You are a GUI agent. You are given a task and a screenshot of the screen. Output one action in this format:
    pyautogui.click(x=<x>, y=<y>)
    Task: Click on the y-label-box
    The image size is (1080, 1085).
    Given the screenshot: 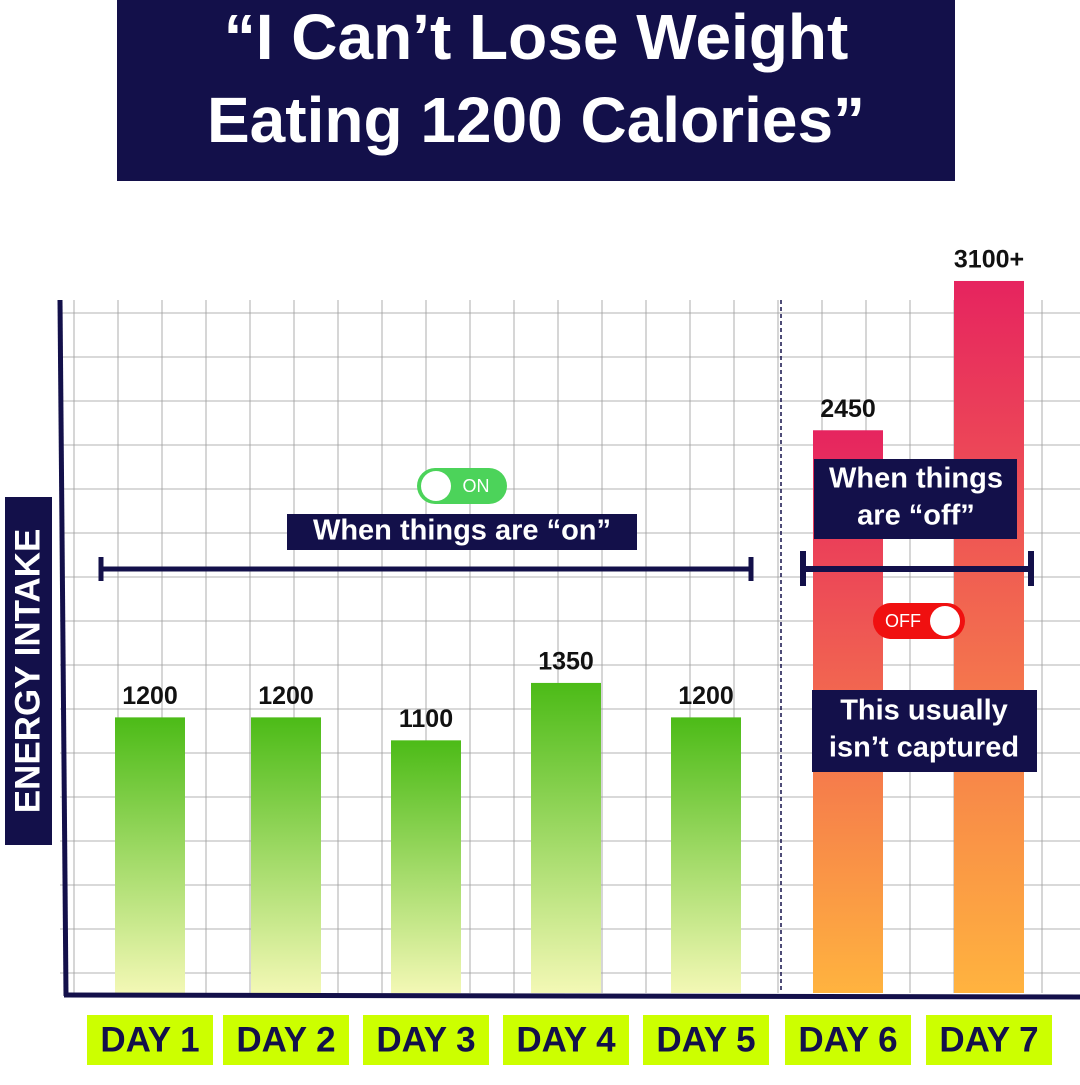 What is the action you would take?
    pyautogui.click(x=28, y=671)
    